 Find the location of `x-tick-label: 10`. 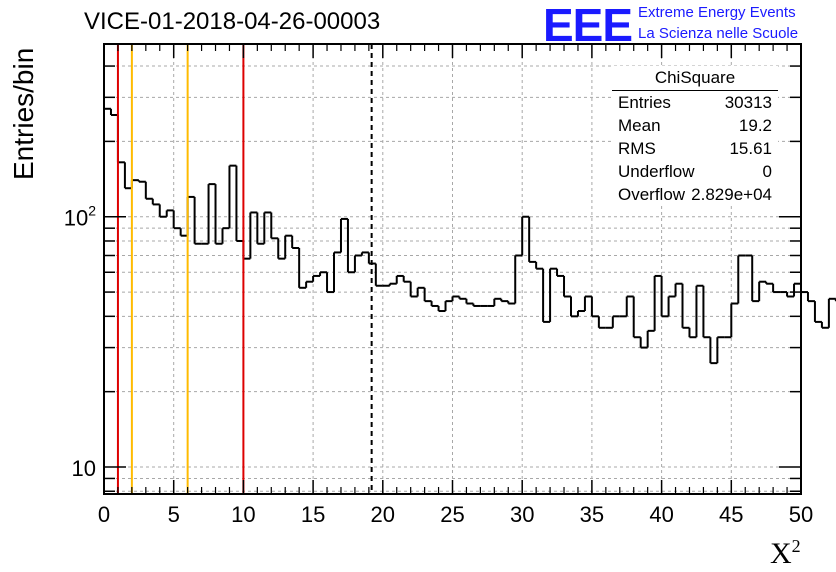

x-tick-label: 10 is located at coordinates (243, 514).